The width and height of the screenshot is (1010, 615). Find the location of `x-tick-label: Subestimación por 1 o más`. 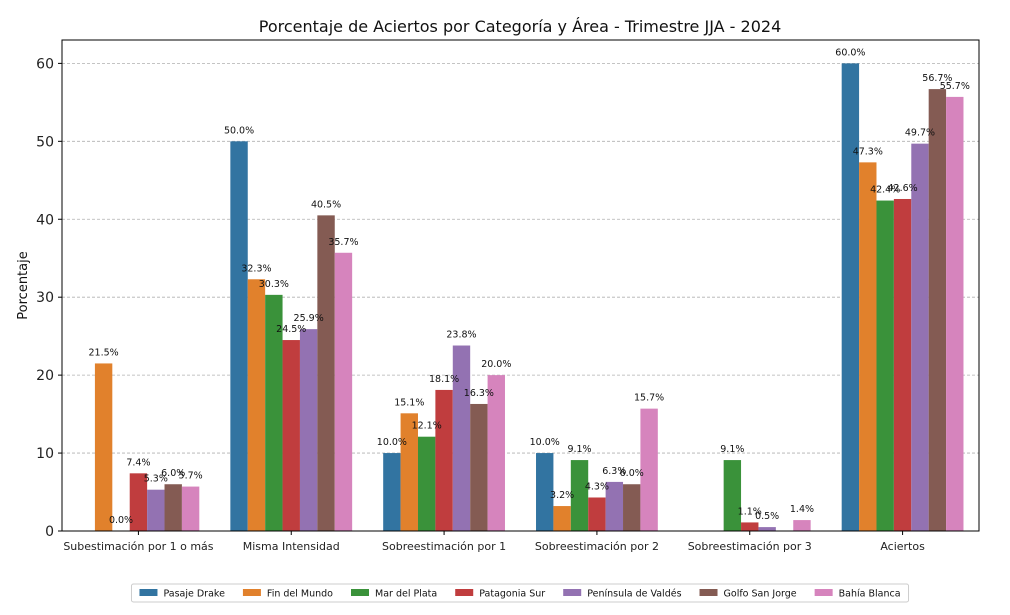

x-tick-label: Subestimación por 1 o más is located at coordinates (138, 546).